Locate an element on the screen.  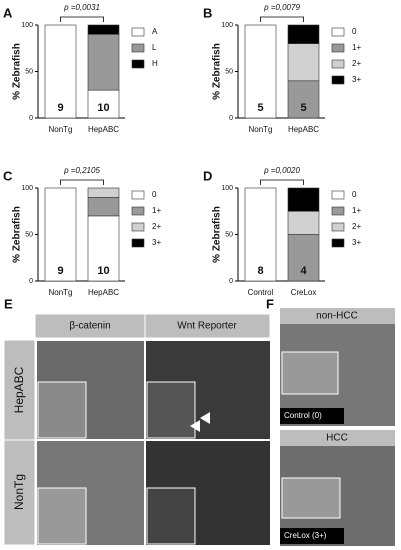
panel-label: D is located at coordinates (207, 175).